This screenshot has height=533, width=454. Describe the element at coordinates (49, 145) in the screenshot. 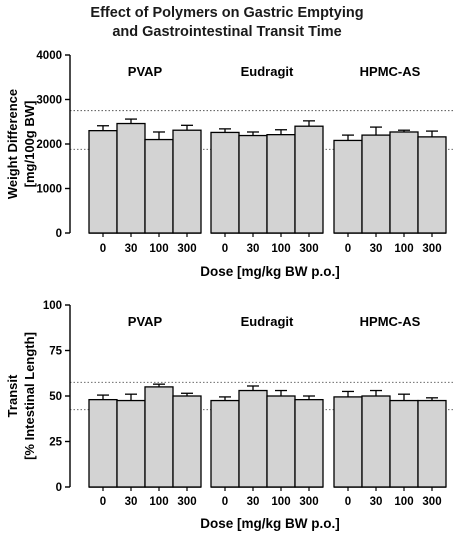

I see `y-tick-label: 2000` at that location.